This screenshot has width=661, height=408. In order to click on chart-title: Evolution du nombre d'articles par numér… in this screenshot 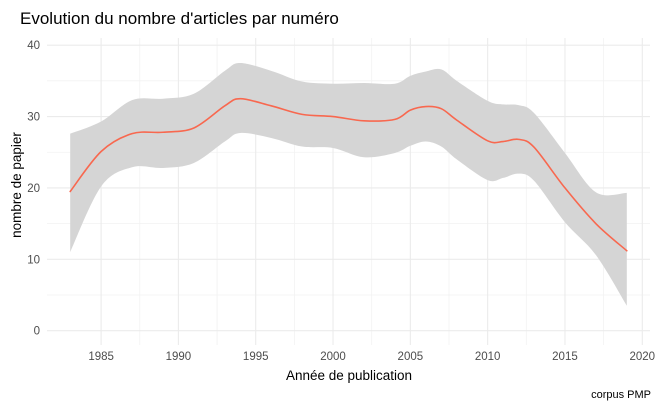, I will do `click(179, 18)`.